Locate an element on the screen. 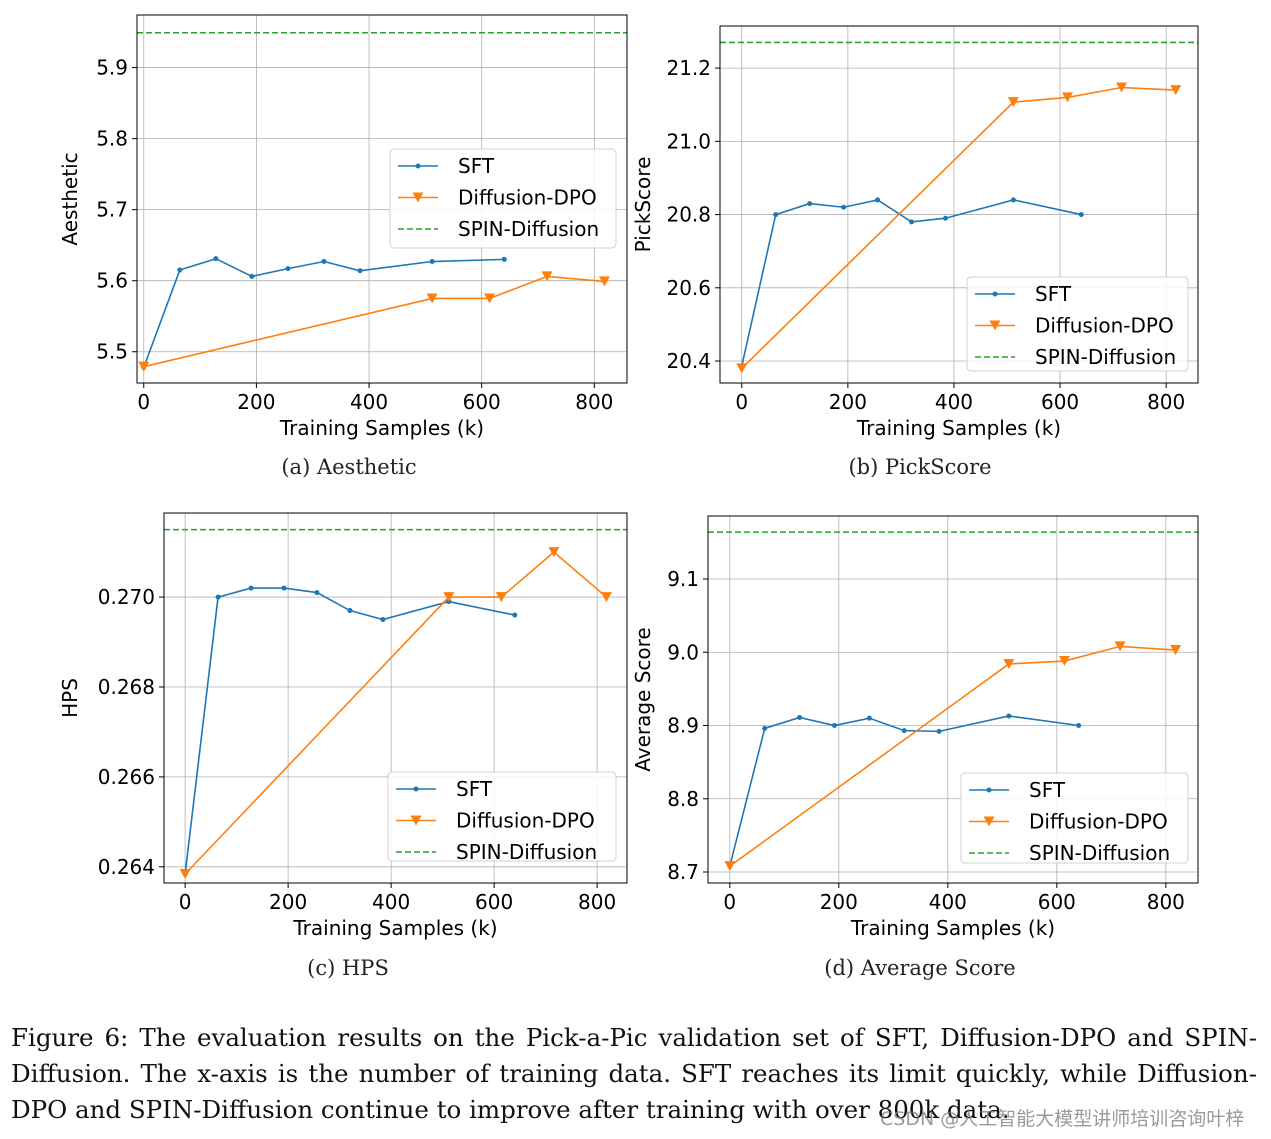 This screenshot has width=1271, height=1139. y-tick-label: 0.268 is located at coordinates (126, 687).